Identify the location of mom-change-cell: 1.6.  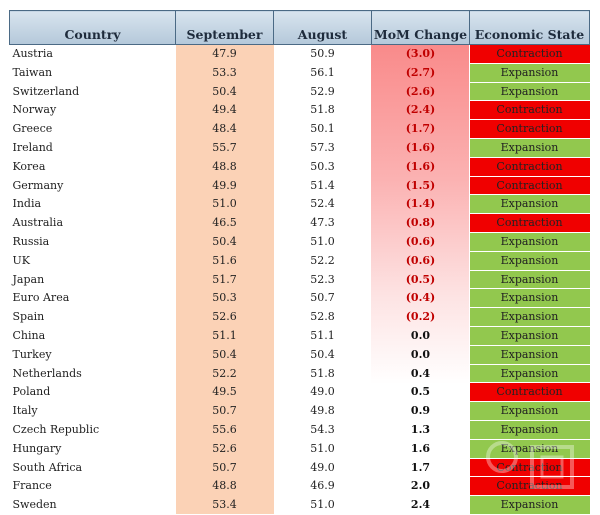
(420, 448).